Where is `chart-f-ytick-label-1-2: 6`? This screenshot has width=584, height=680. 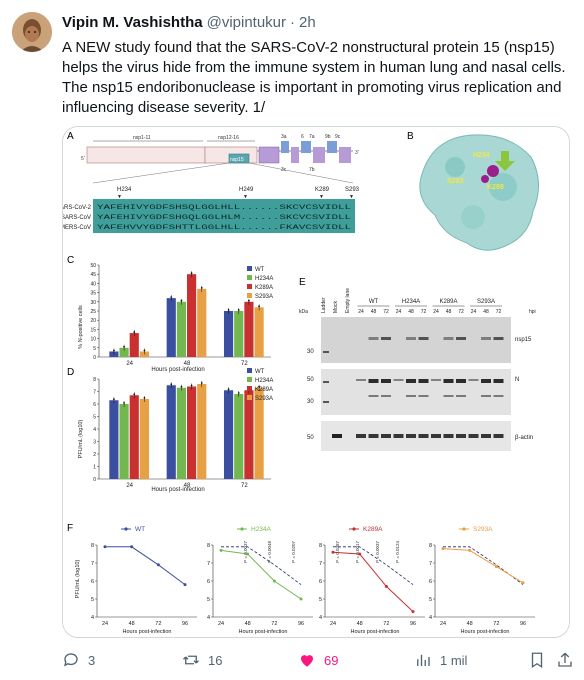 chart-f-ytick-label-1-2: 6 is located at coordinates (208, 582).